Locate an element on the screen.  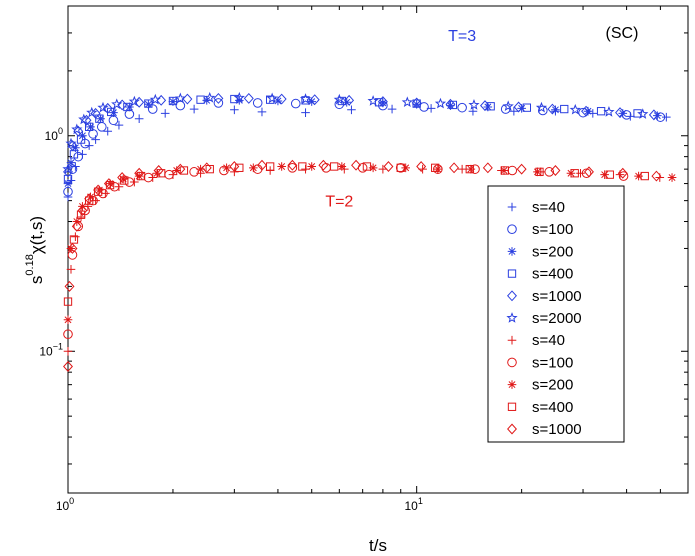
y-tick-label-exponent: 0 is located at coordinates (60, 131).